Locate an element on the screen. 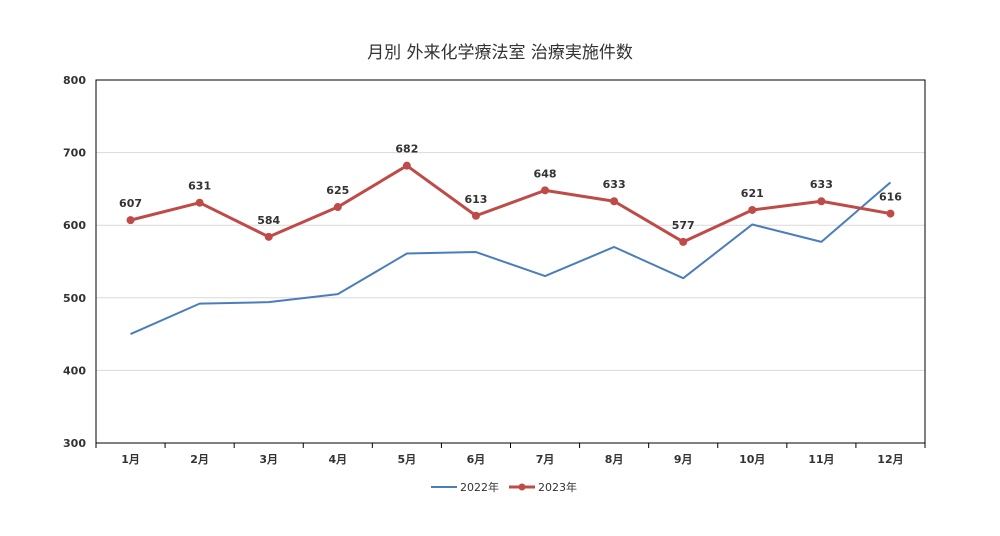 The image size is (1000, 536). data-label: 607 is located at coordinates (130, 203).